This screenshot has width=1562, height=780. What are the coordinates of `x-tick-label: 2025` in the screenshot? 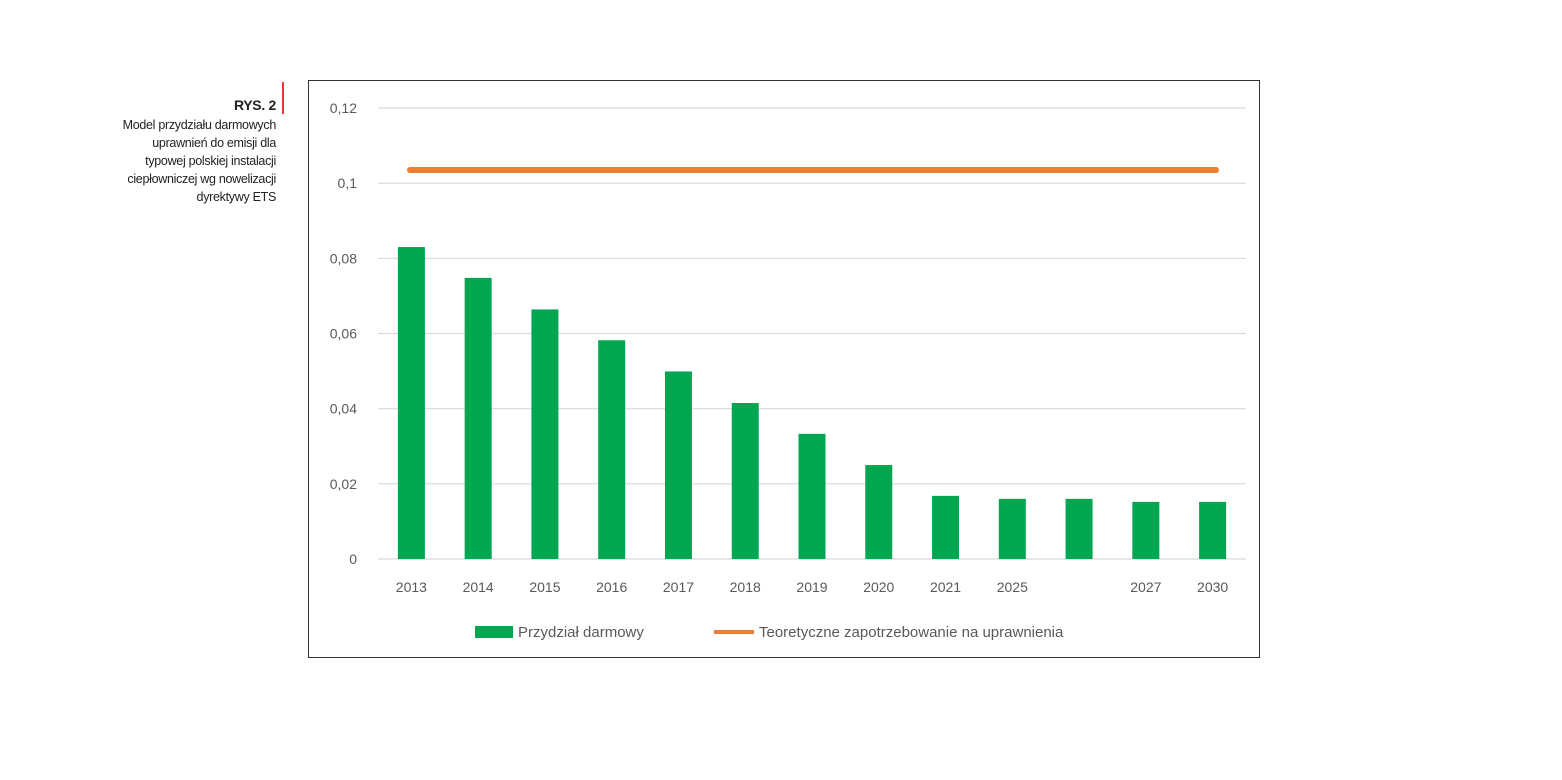 It's located at (1012, 587).